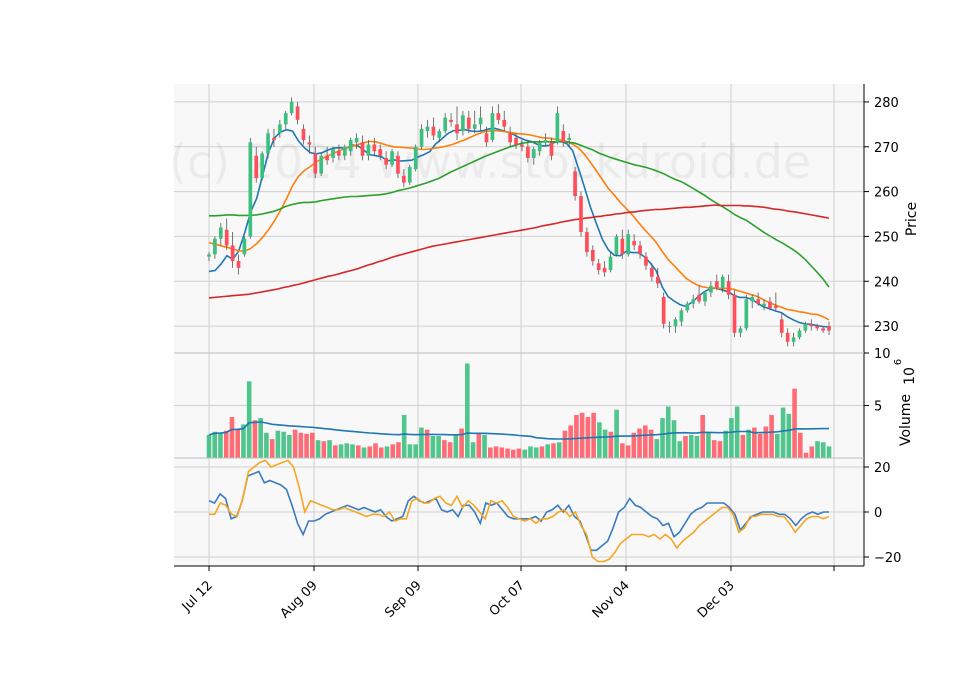 This screenshot has width=960, height=694. What do you see at coordinates (898, 362) in the screenshot?
I see `volume-scale-exponent: 6` at bounding box center [898, 362].